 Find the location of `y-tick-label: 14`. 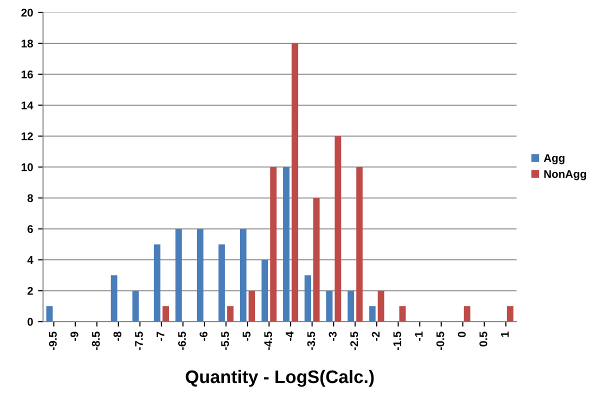

y-tick-label: 14 is located at coordinates (28, 106).